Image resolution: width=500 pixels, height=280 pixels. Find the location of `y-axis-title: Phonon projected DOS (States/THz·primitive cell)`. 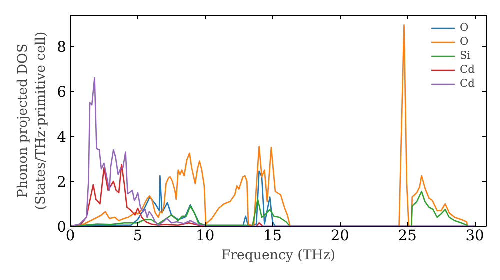

y-axis-title: Phonon projected DOS (States/THz·primitive cell) is located at coordinates (33, 121).